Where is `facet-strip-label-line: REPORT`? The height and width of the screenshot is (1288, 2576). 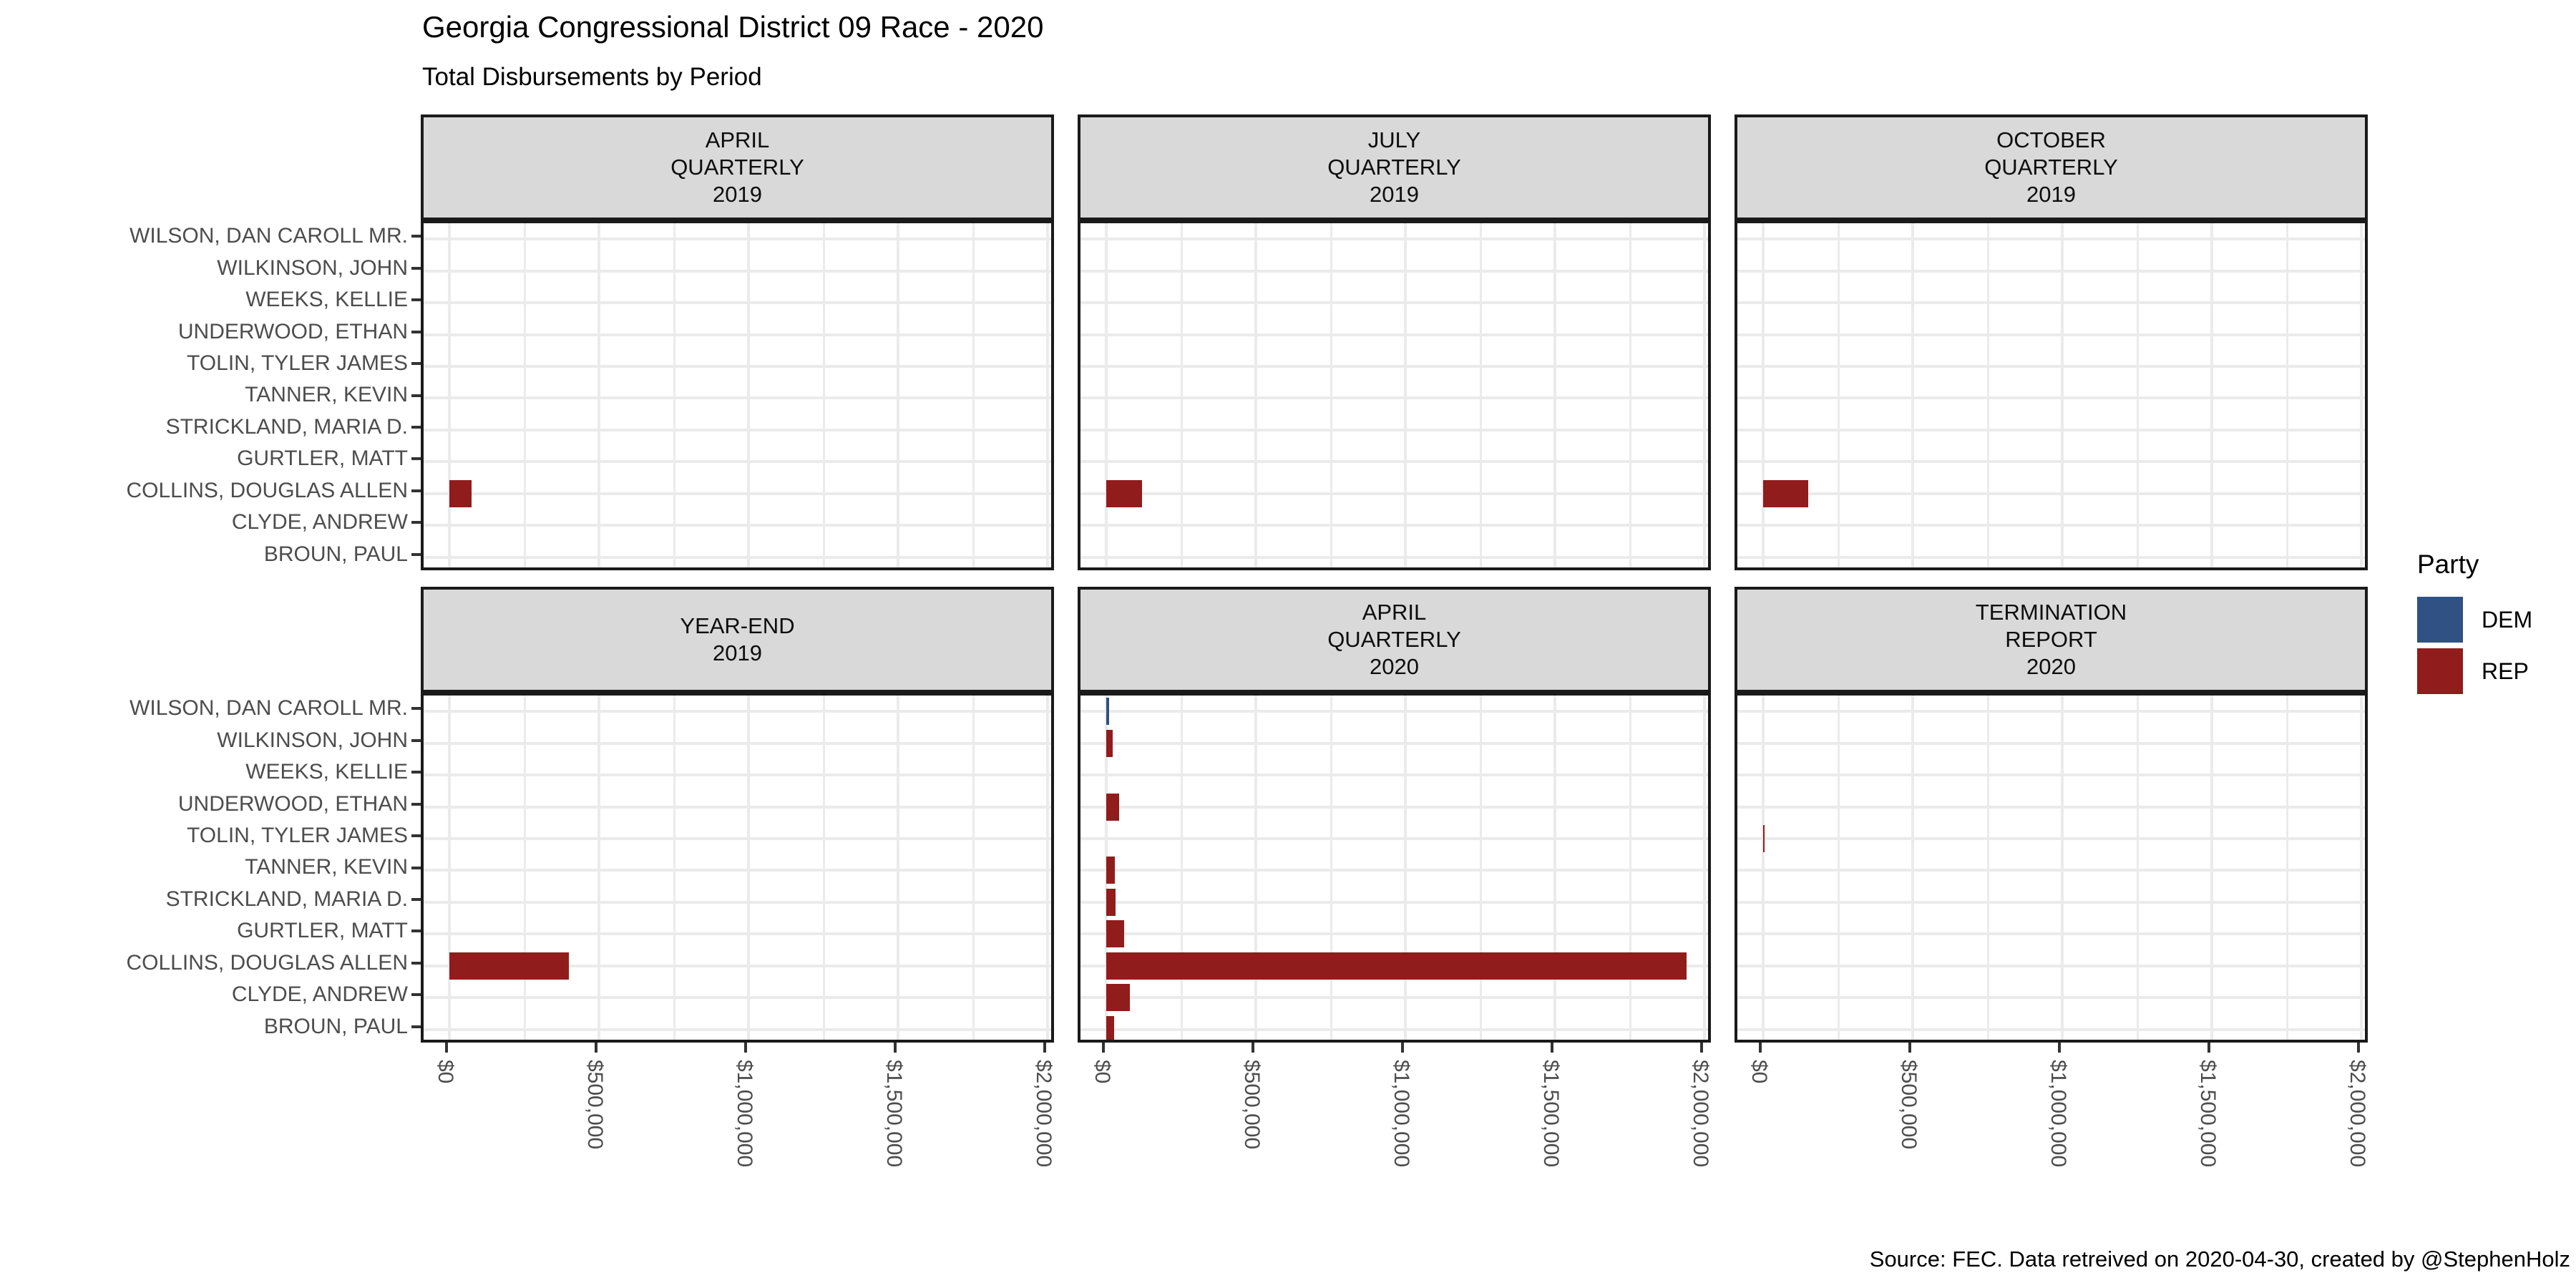
facet-strip-label-line: REPORT is located at coordinates (2051, 639).